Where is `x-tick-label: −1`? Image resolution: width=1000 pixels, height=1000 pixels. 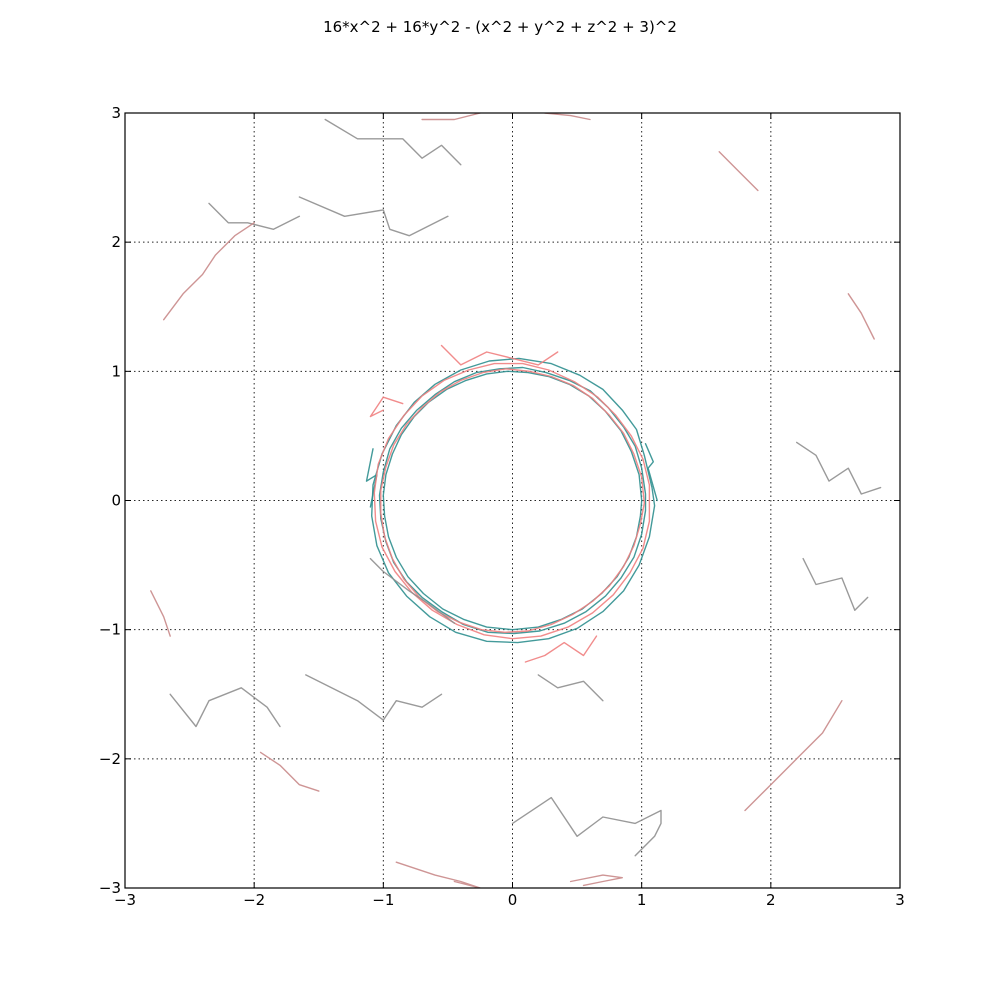 x-tick-label: −1 is located at coordinates (383, 900).